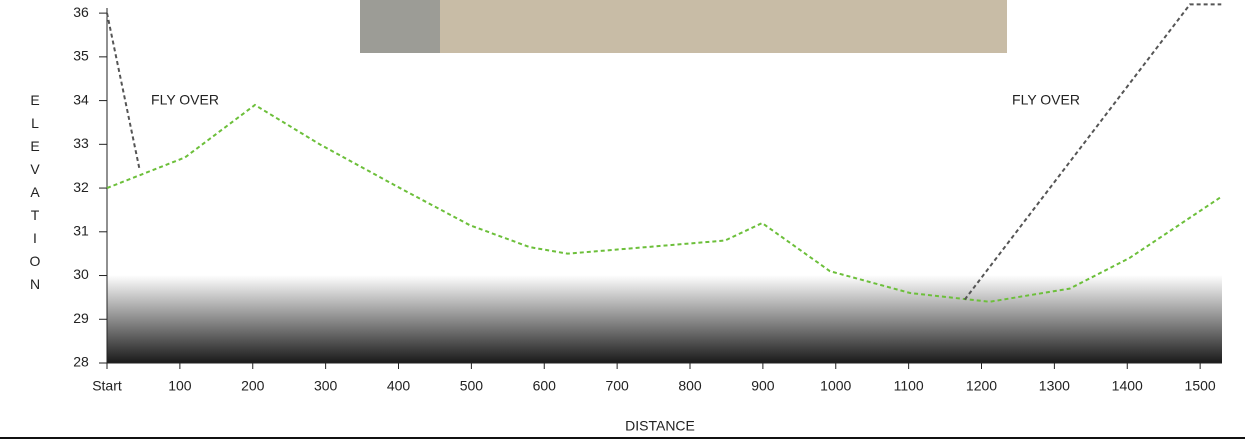  Describe the element at coordinates (472, 386) in the screenshot. I see `x-tick-label: 500` at that location.